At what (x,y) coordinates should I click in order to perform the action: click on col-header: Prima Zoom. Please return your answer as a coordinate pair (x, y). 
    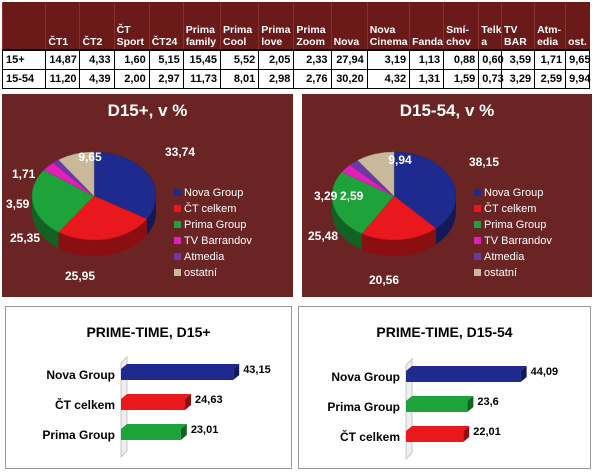
    Looking at the image, I should click on (312, 26).